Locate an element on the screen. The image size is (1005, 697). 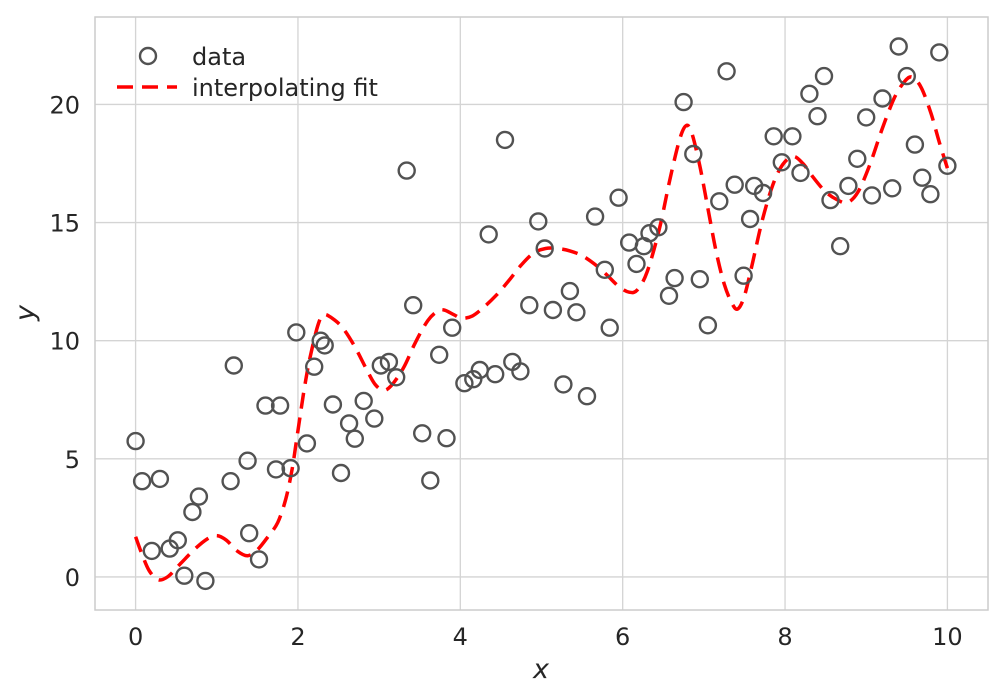
legend-entry-fit: interpolating fit is located at coordinates (247, 88).